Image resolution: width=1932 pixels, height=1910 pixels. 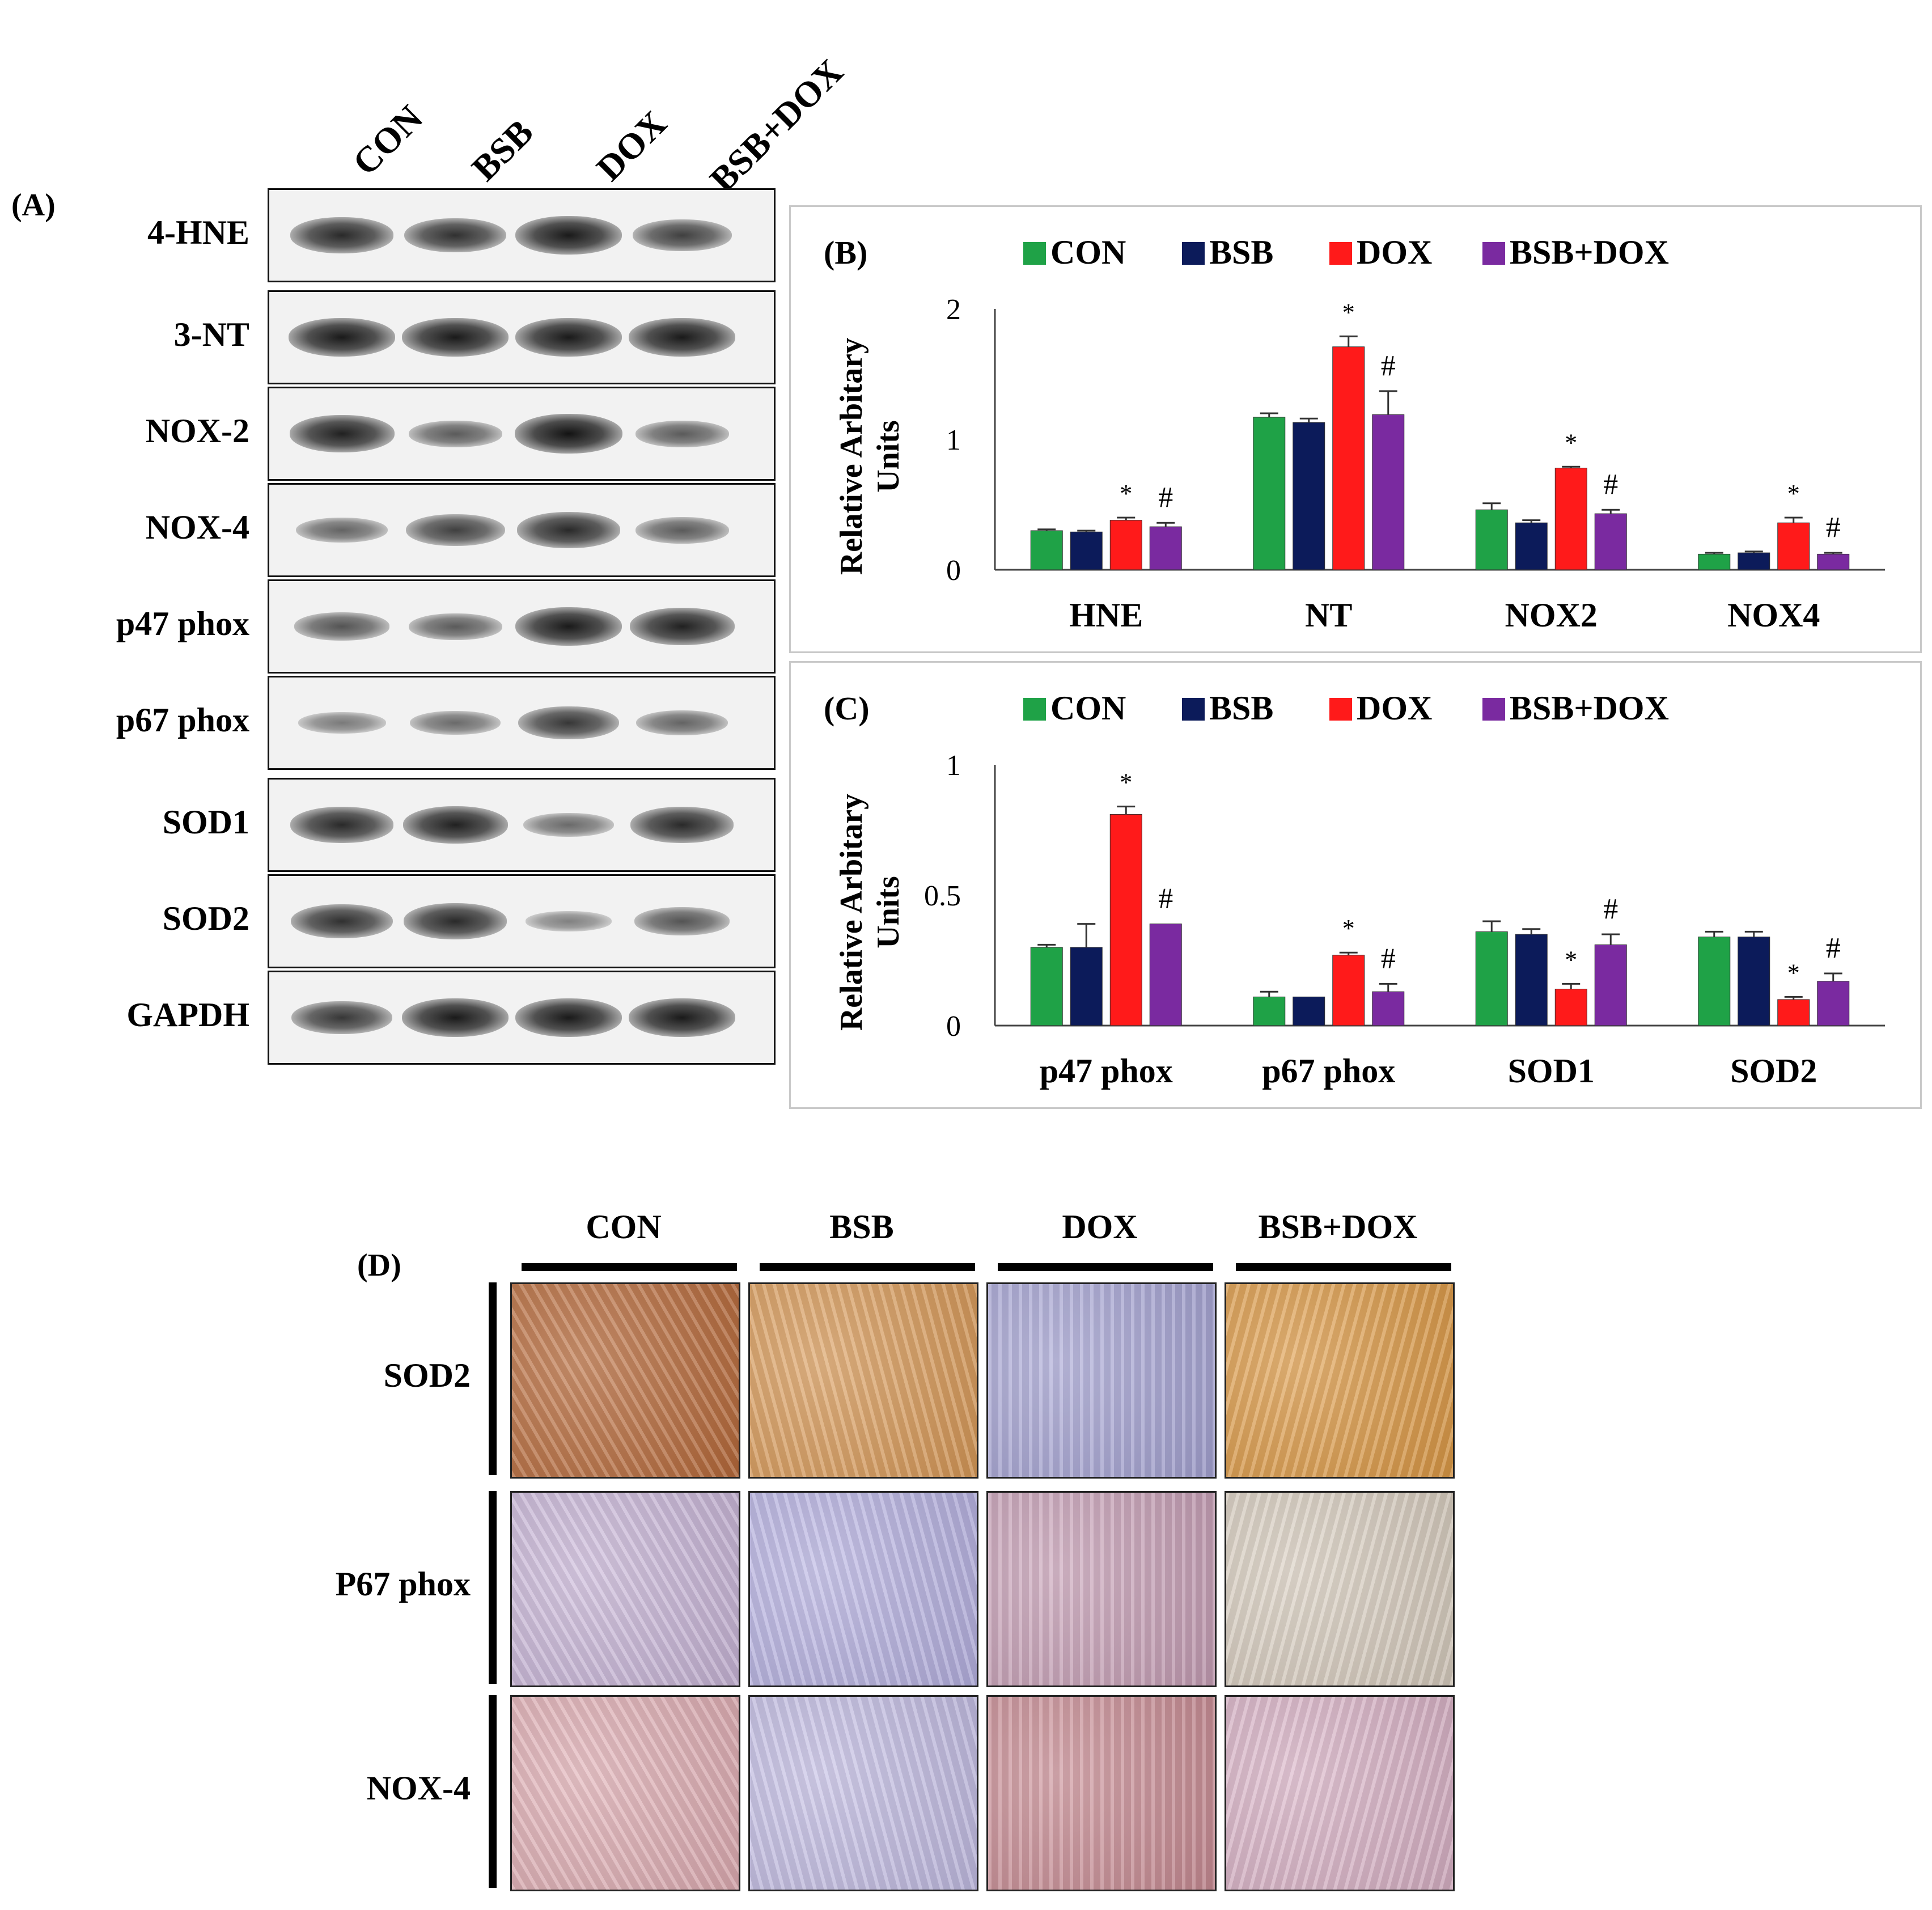 What do you see at coordinates (182, 623) in the screenshot?
I see `blot-label-4: p47 phox` at bounding box center [182, 623].